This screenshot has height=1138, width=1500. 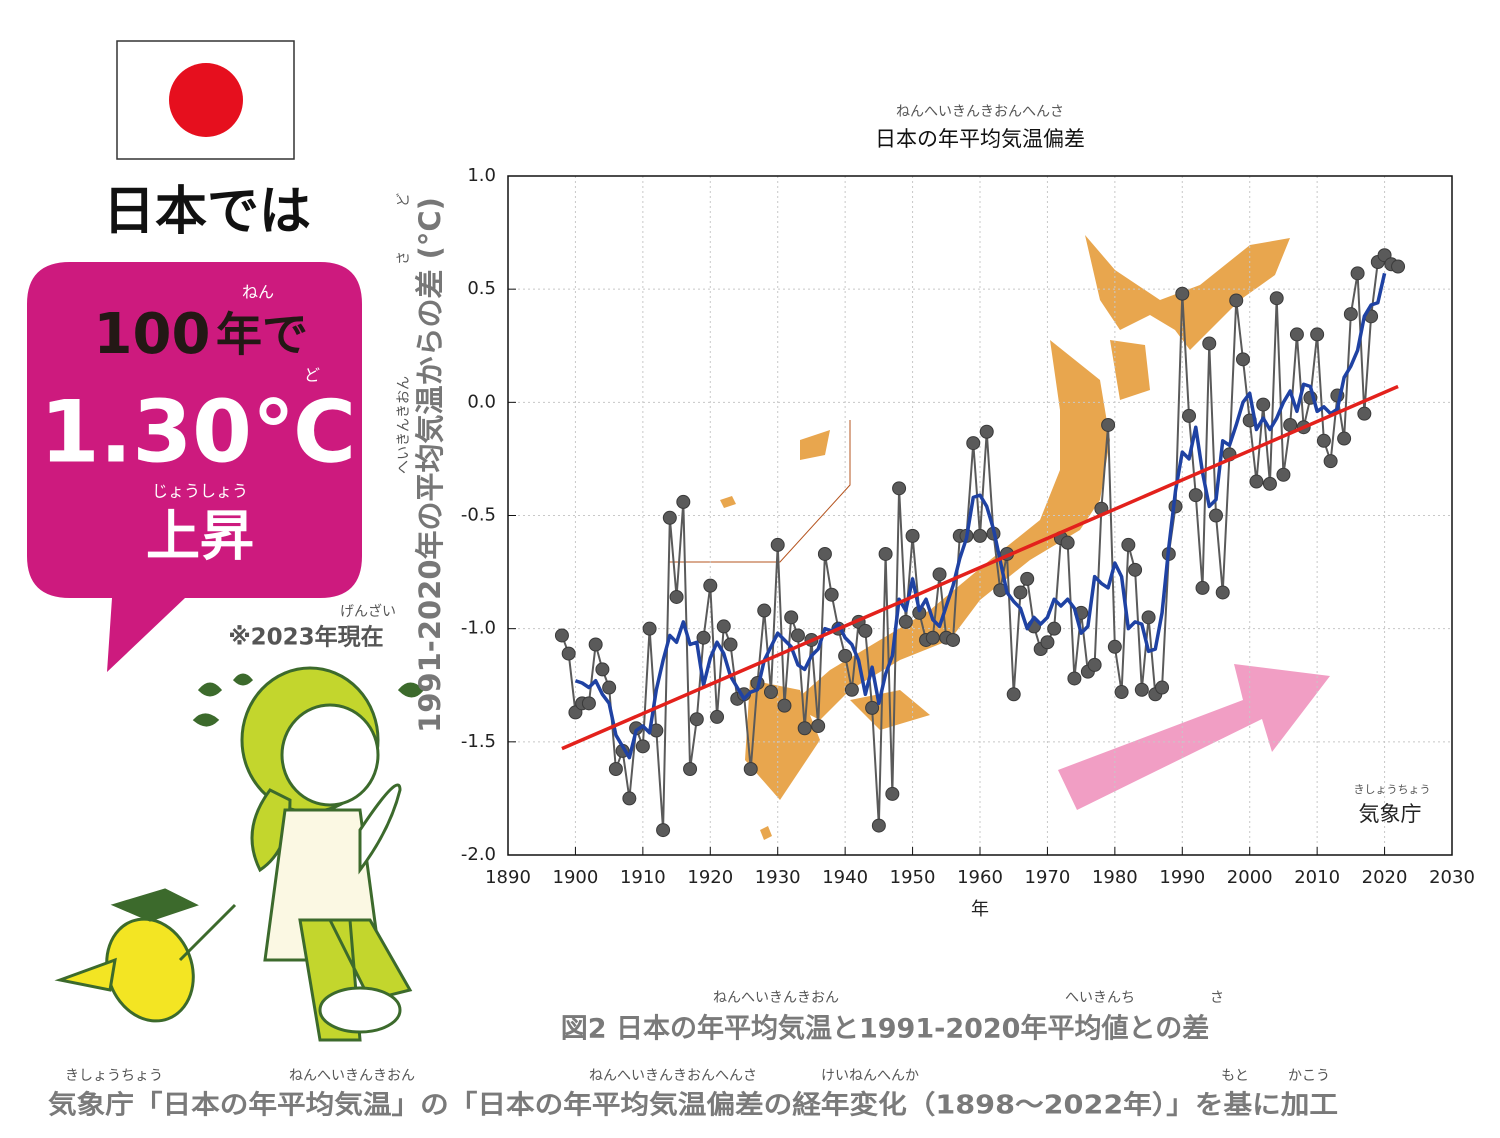 What do you see at coordinates (885, 1029) in the screenshot?
I see `caption: 図2 日本の年平均気温と1991-2020年平均値との差` at bounding box center [885, 1029].